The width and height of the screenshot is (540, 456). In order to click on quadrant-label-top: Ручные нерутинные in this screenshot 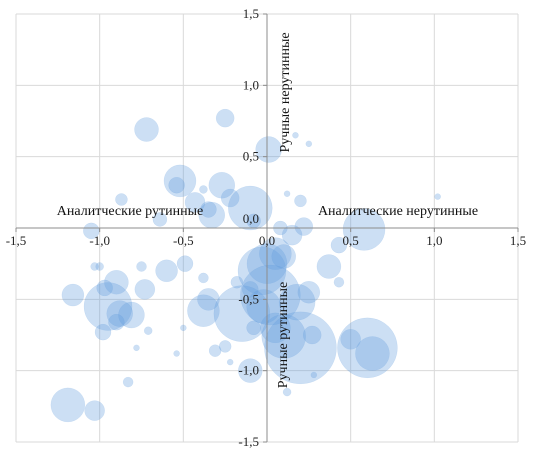, I will do `click(285, 92)`.